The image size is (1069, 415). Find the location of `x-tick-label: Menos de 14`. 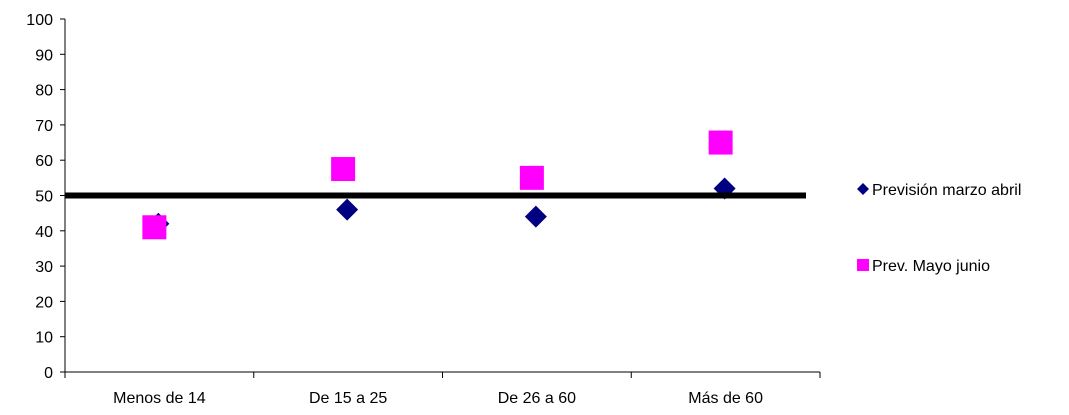

x-tick-label: Menos de 14 is located at coordinates (159, 398).